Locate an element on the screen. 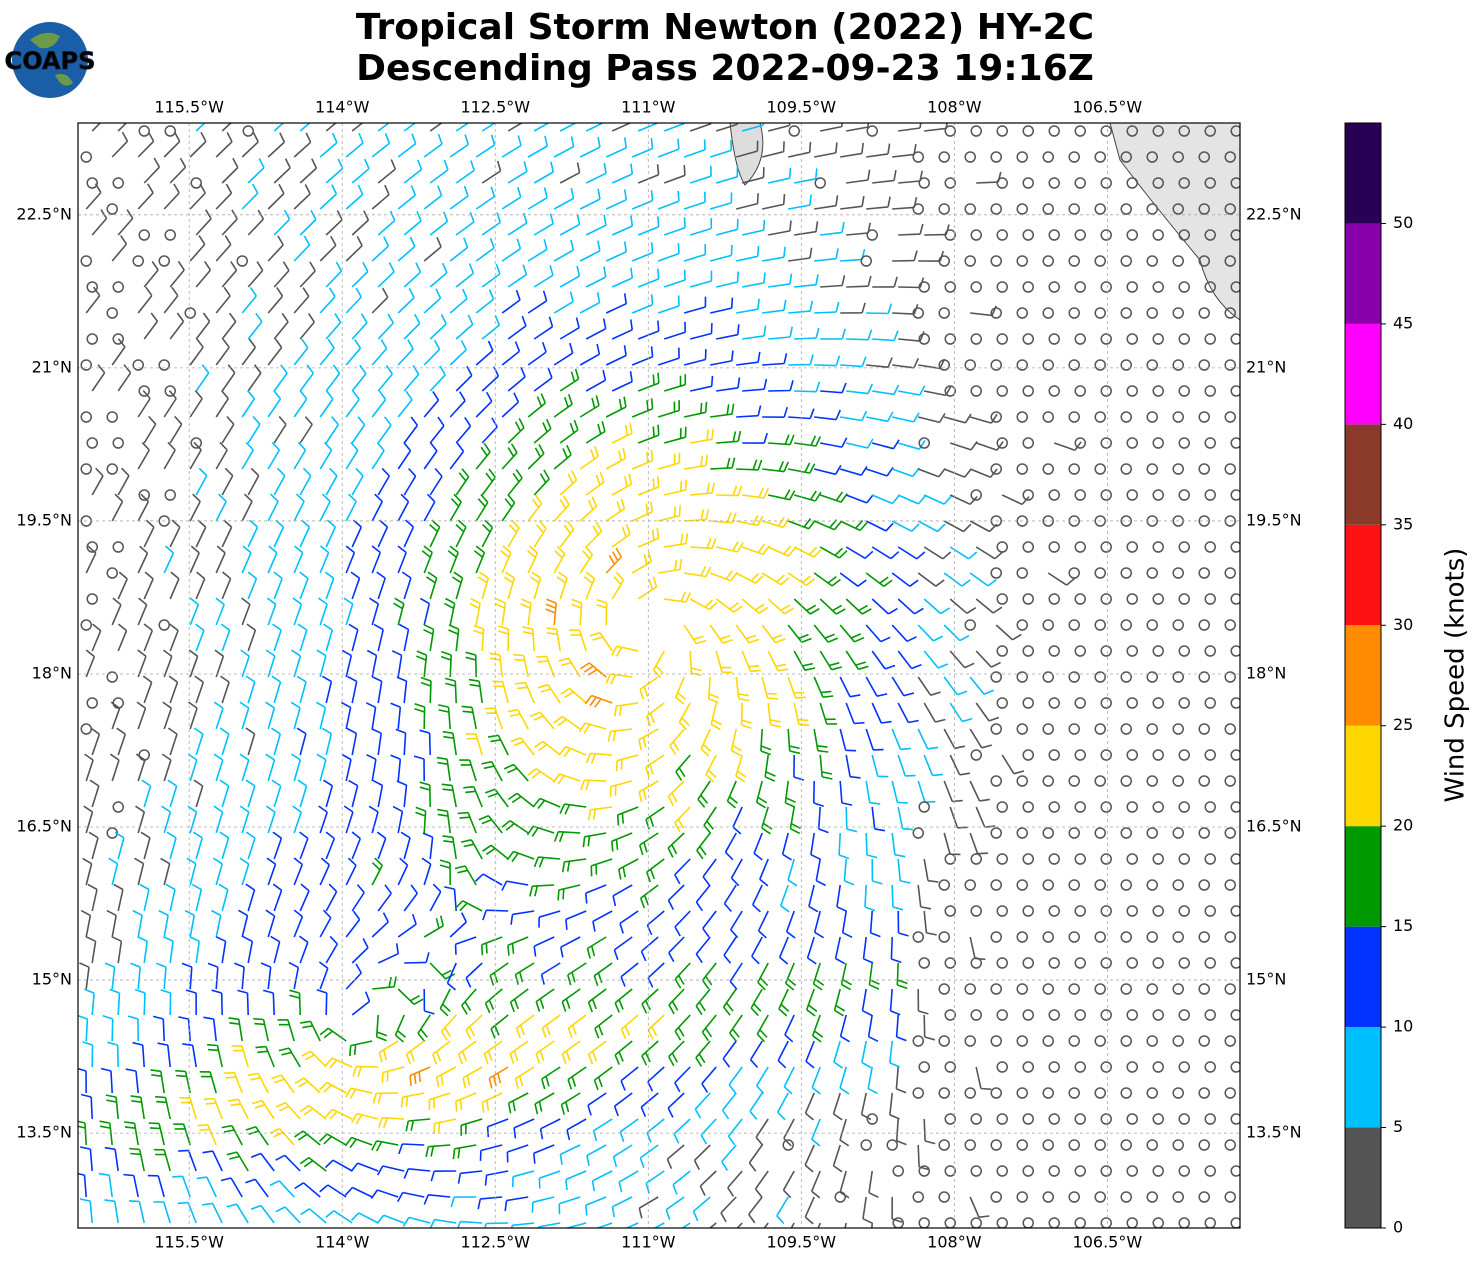 Image resolution: width=1481 pixels, height=1264 pixels. lon-tick-label: 108°W is located at coordinates (954, 1242).